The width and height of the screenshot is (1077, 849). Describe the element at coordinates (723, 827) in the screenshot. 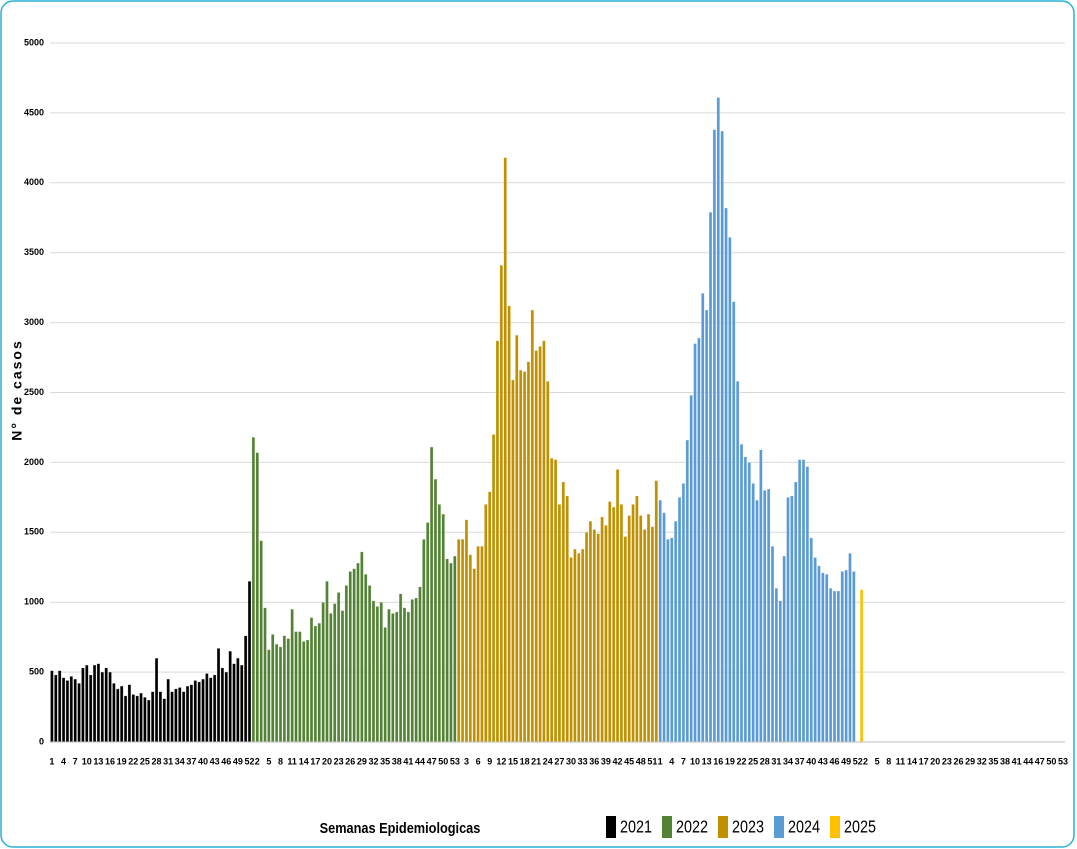

I see `legend-swatch` at that location.